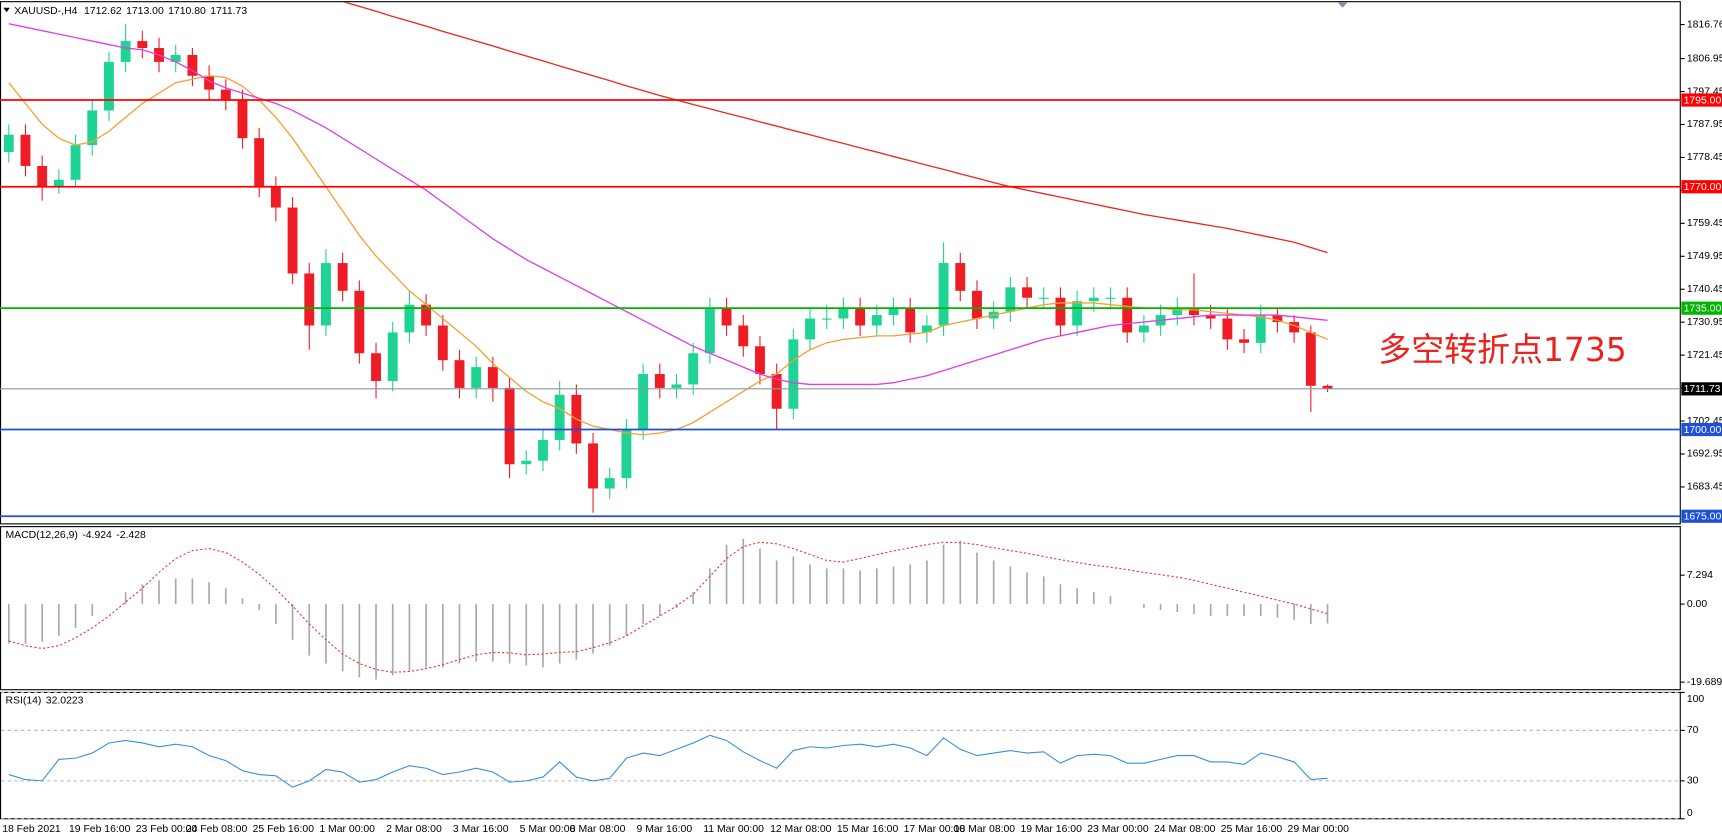  I want to click on macd-header: MACD(12,26,9) -4.924 -2.428, so click(75, 535).